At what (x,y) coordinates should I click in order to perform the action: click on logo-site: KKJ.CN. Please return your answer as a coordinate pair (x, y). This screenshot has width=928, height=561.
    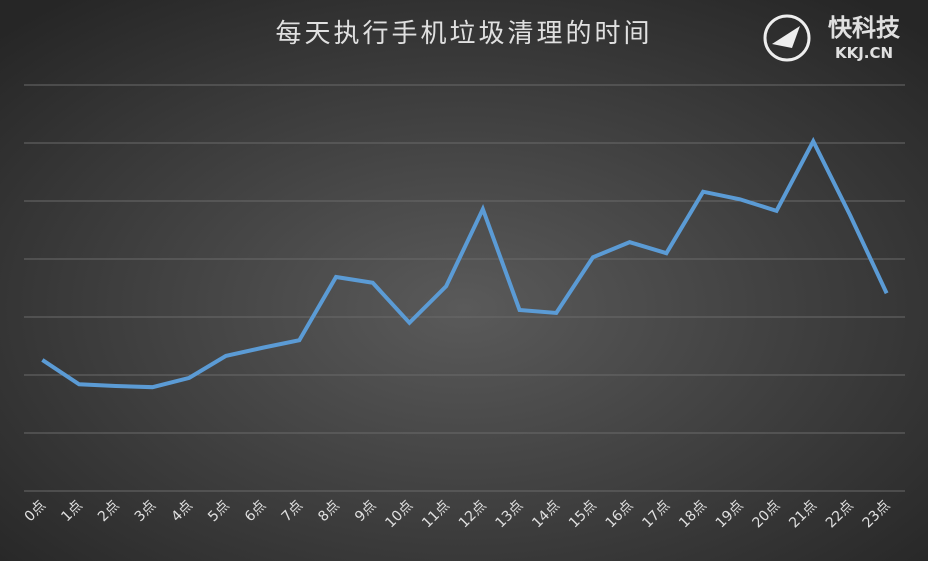
    Looking at the image, I should click on (864, 53).